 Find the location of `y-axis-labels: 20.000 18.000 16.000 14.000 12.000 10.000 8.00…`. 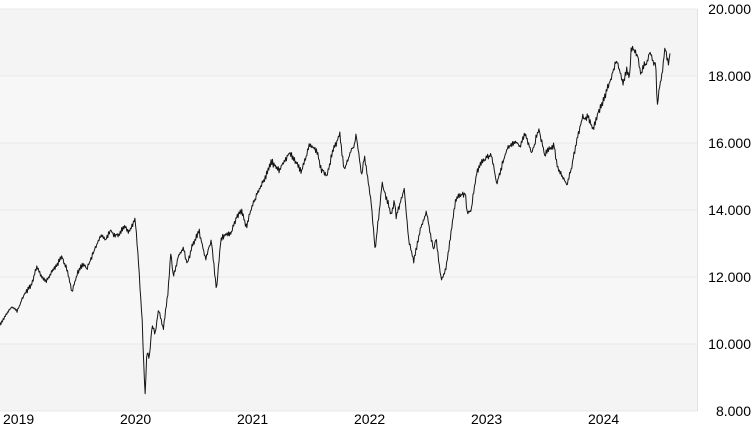

y-axis-labels: 20.000 18.000 16.000 14.000 12.000 10.000 8.00… is located at coordinates (729, 210).